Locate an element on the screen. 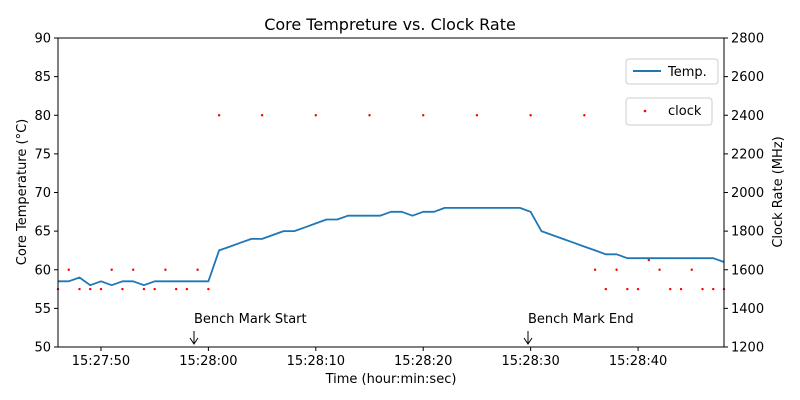 This screenshot has height=400, width=800. legend-clock: clock is located at coordinates (669, 111).